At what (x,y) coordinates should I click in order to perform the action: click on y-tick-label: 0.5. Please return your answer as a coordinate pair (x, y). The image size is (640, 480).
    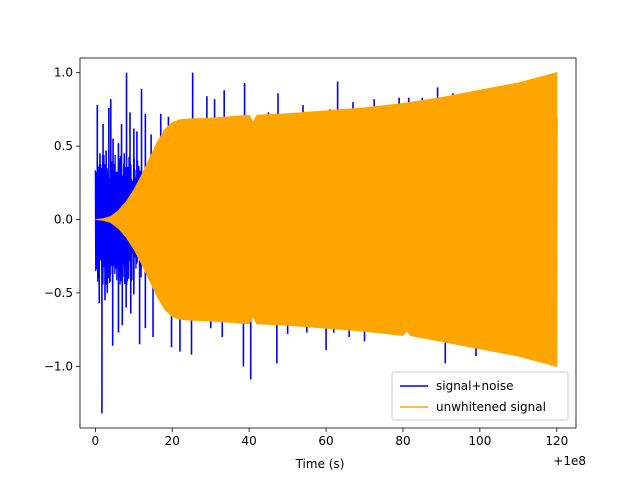
    Looking at the image, I should click on (63, 146).